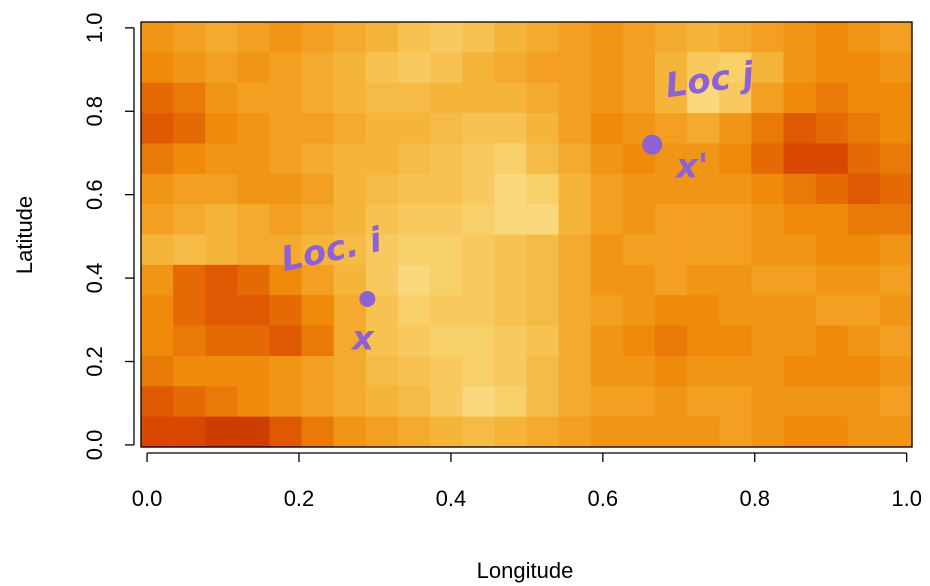 The width and height of the screenshot is (930, 586). What do you see at coordinates (525, 570) in the screenshot?
I see `x-axis-title: Longitude` at bounding box center [525, 570].